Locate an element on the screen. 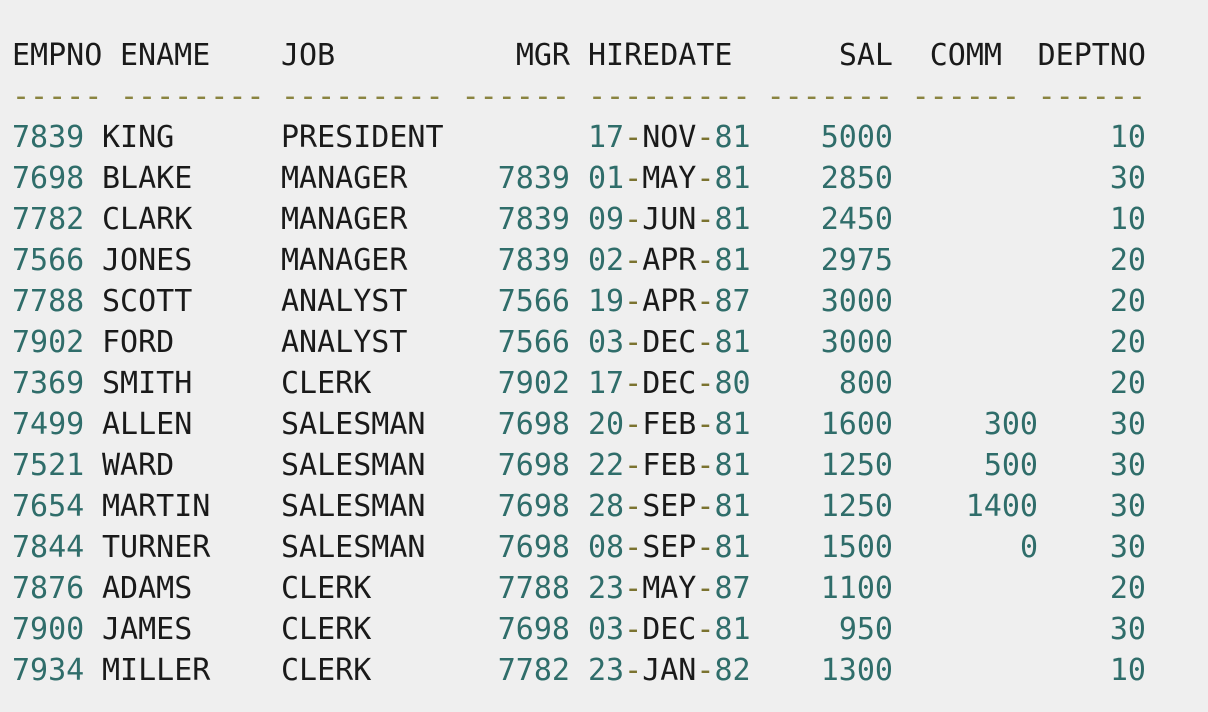  cell-ename: WARD is located at coordinates (138, 465).